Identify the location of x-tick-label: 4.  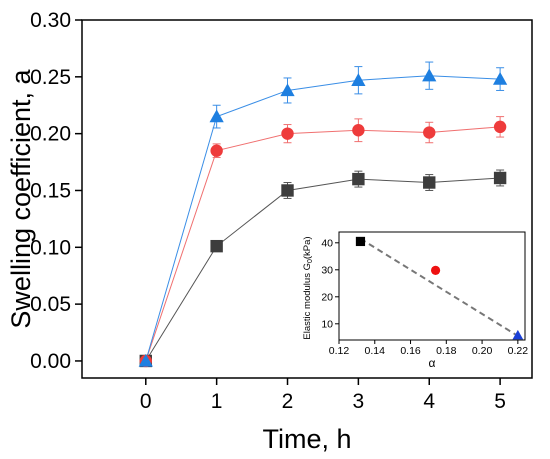
(429, 401).